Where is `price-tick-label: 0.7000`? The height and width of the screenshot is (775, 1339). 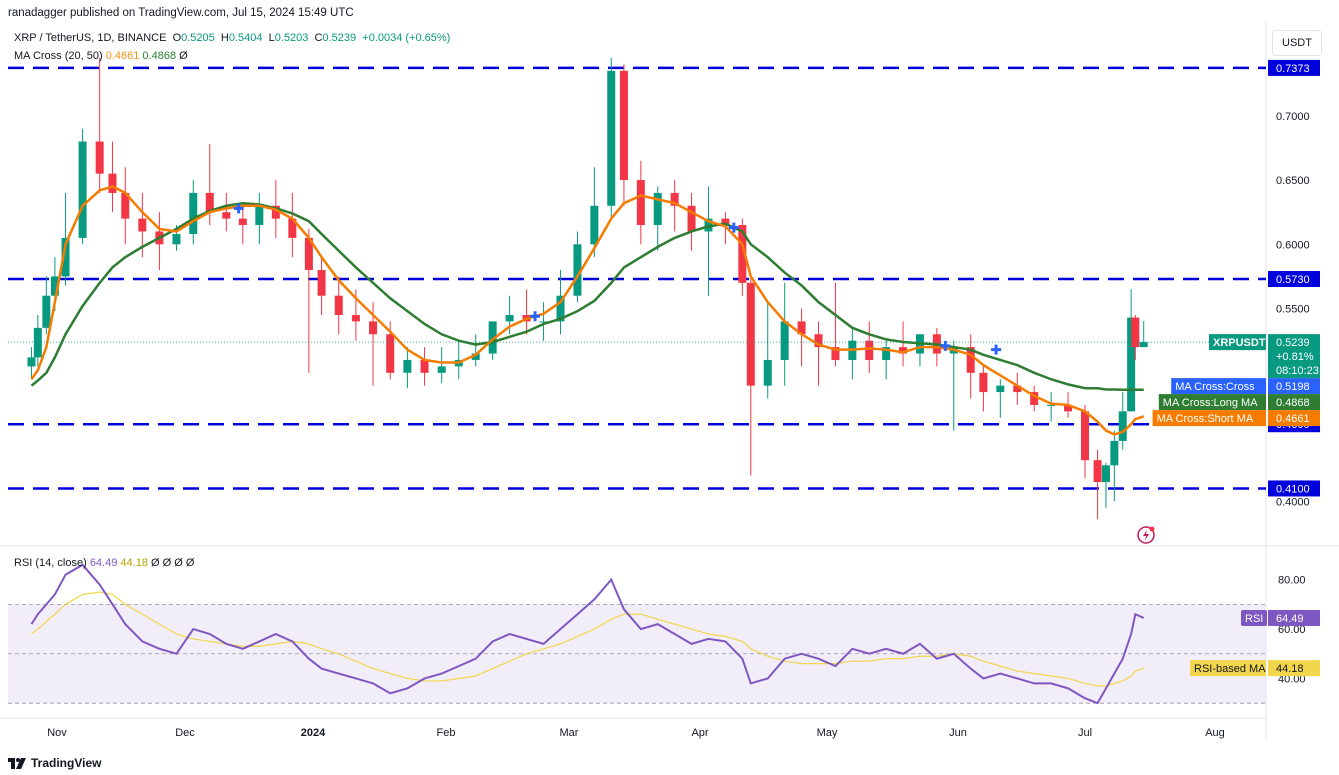
price-tick-label: 0.7000 is located at coordinates (1293, 117).